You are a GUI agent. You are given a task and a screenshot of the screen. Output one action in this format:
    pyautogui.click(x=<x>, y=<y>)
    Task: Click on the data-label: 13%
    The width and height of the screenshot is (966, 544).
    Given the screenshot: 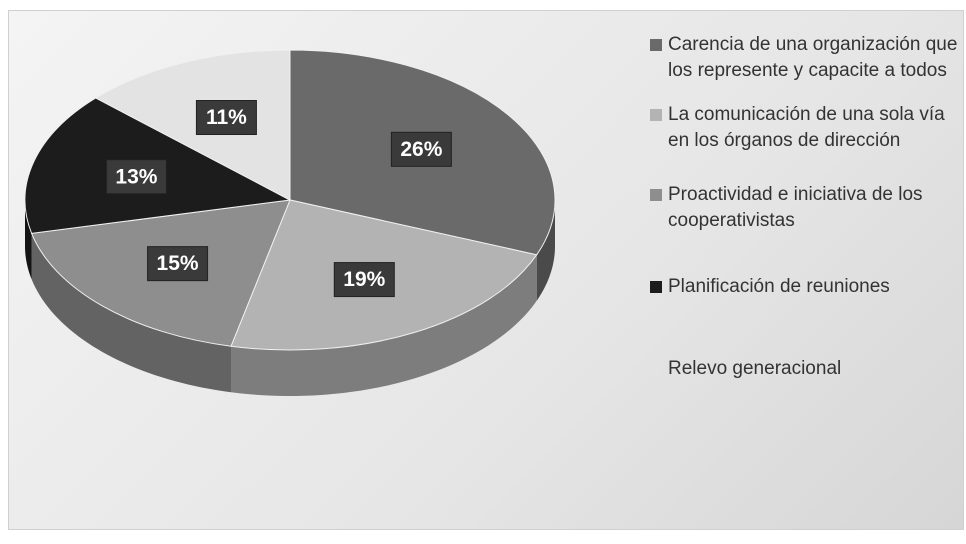 What is the action you would take?
    pyautogui.click(x=136, y=176)
    